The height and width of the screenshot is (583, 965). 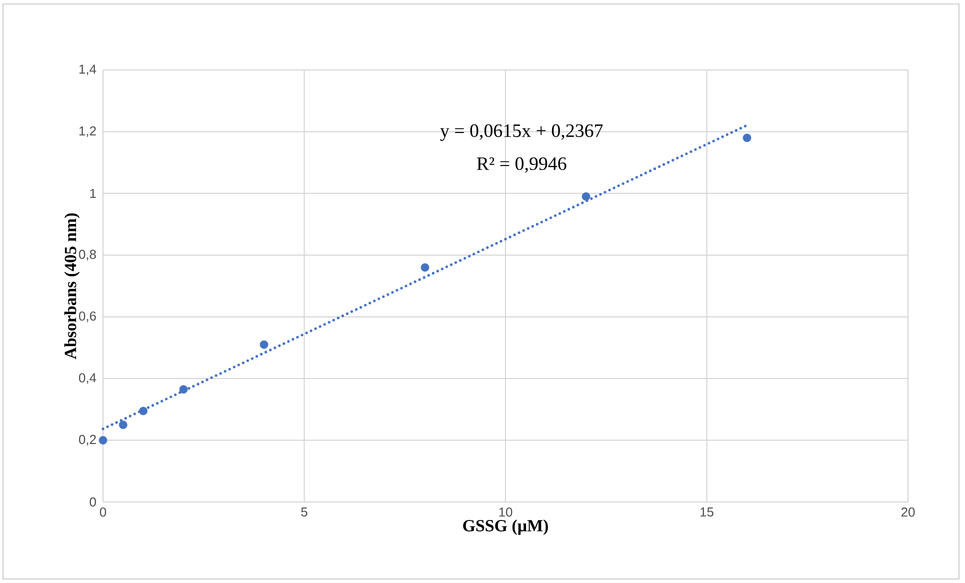 What do you see at coordinates (521, 132) in the screenshot?
I see `annotation: y = 0,0615x + 0,2367` at bounding box center [521, 132].